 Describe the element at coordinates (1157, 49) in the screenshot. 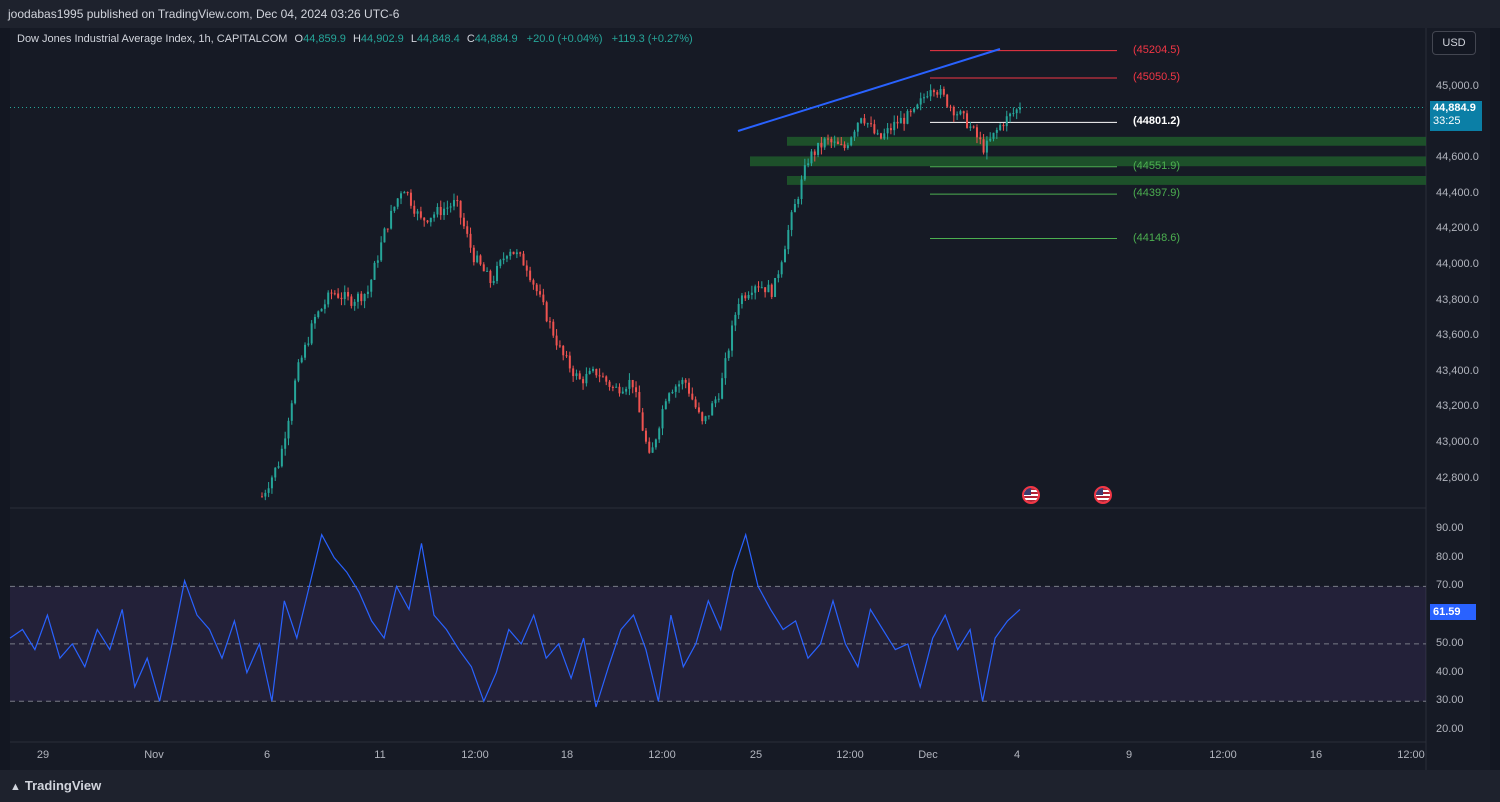

I see `level-label: (45204.5)` at that location.